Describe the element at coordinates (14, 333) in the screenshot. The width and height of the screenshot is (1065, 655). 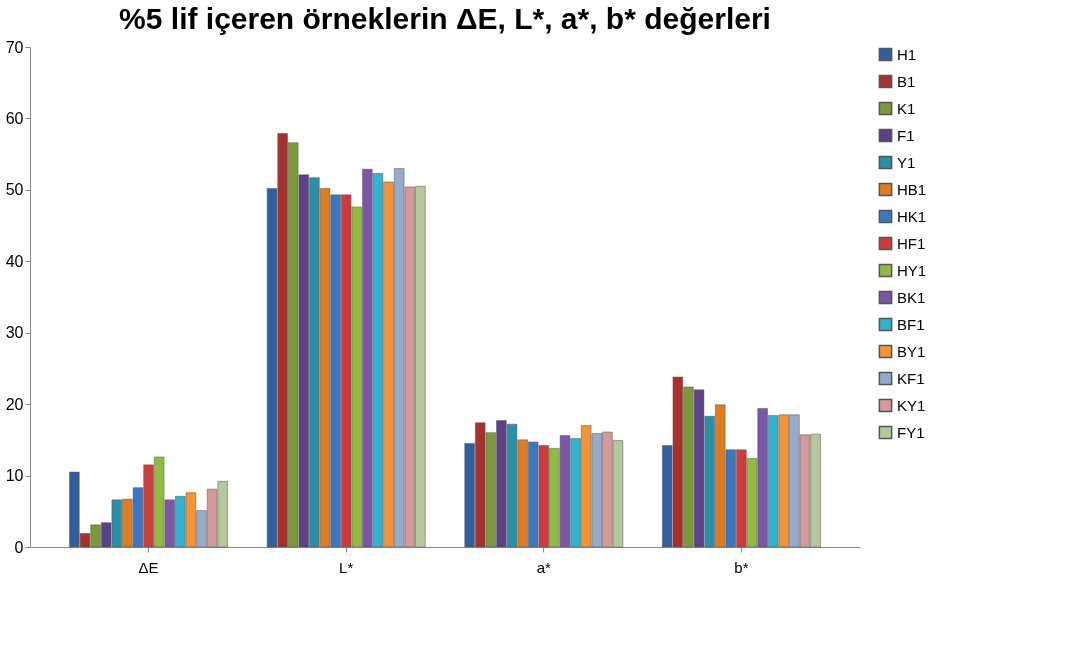
I see `y-tick-label: 30` at that location.